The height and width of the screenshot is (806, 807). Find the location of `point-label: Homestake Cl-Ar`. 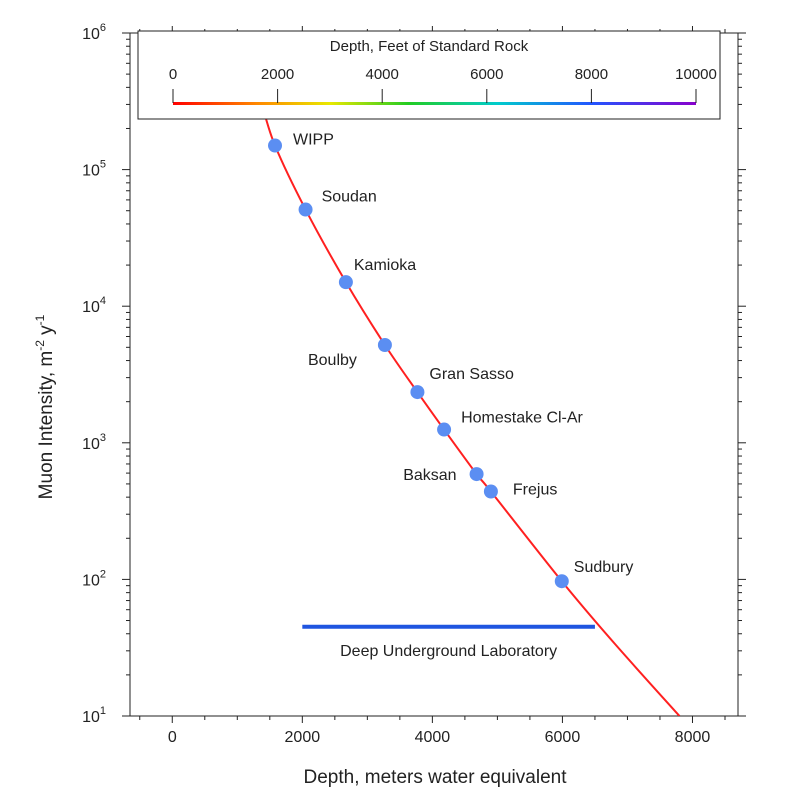

point-label: Homestake Cl-Ar is located at coordinates (522, 418).